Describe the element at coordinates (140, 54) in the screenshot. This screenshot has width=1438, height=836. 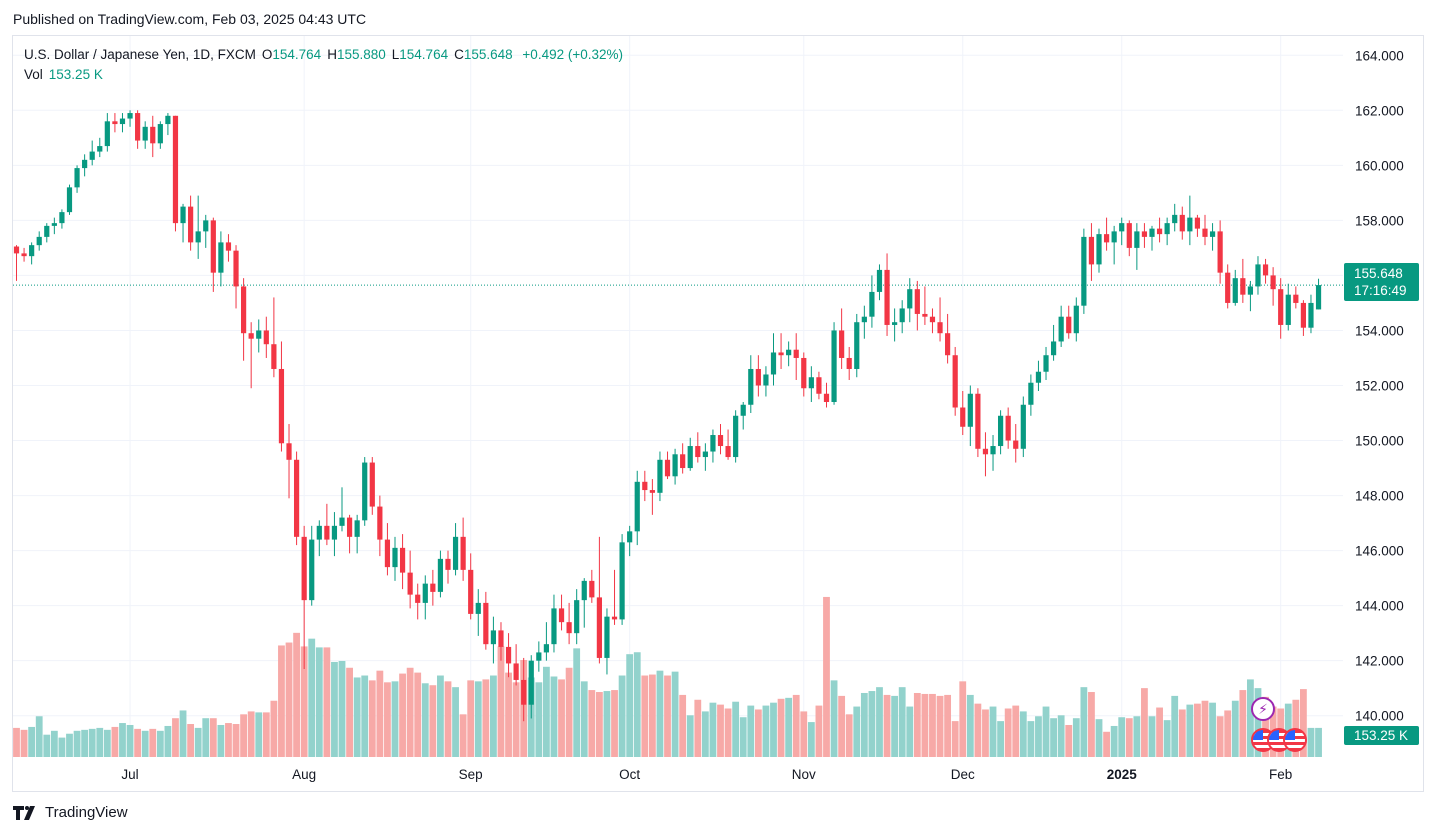
I see `symbol-title: U.S. Dollar / Japanese Yen, 1D, FXCM` at that location.